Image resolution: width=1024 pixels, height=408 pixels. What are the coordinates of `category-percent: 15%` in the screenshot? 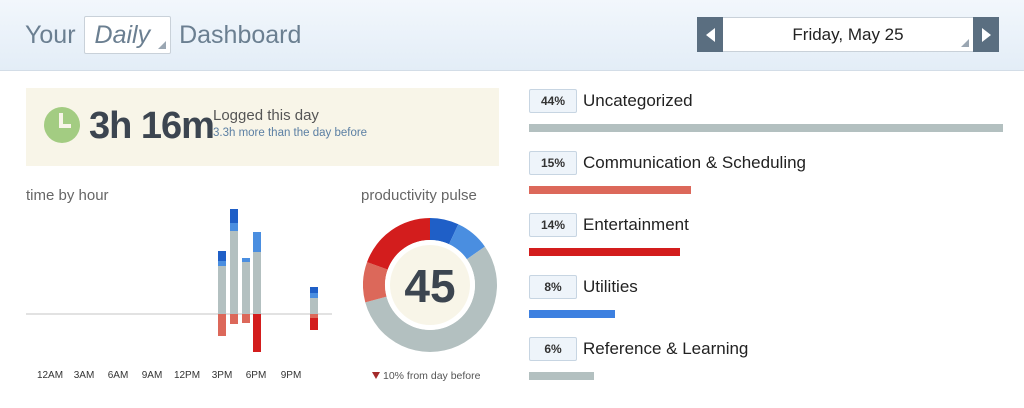 It's located at (553, 163).